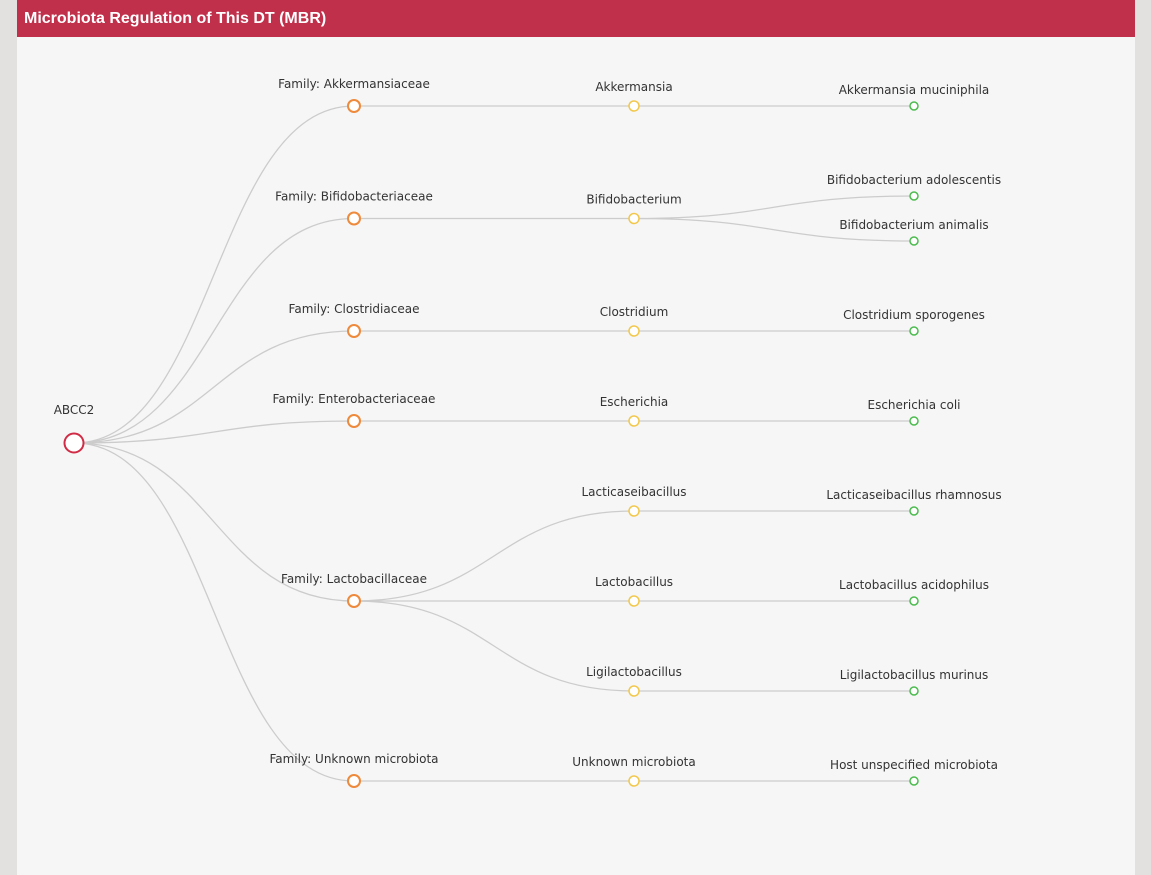 The image size is (1151, 875). I want to click on family-node-label: Family: Enterobacteriaceae, so click(354, 399).